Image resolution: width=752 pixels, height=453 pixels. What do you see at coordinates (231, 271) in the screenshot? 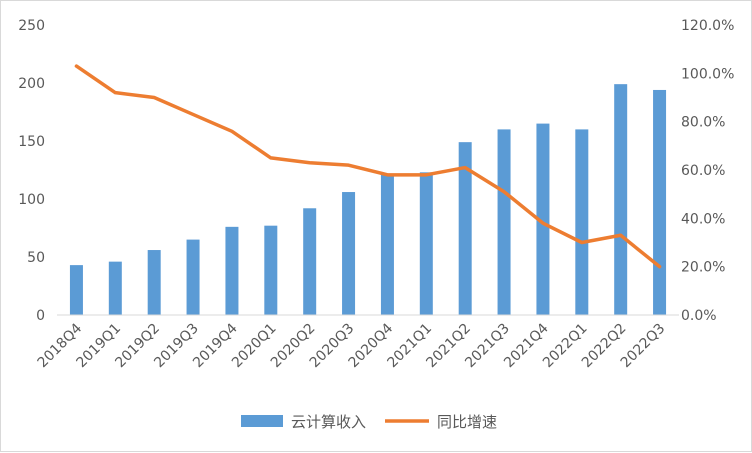
I see `bar-2019Q4` at bounding box center [231, 271].